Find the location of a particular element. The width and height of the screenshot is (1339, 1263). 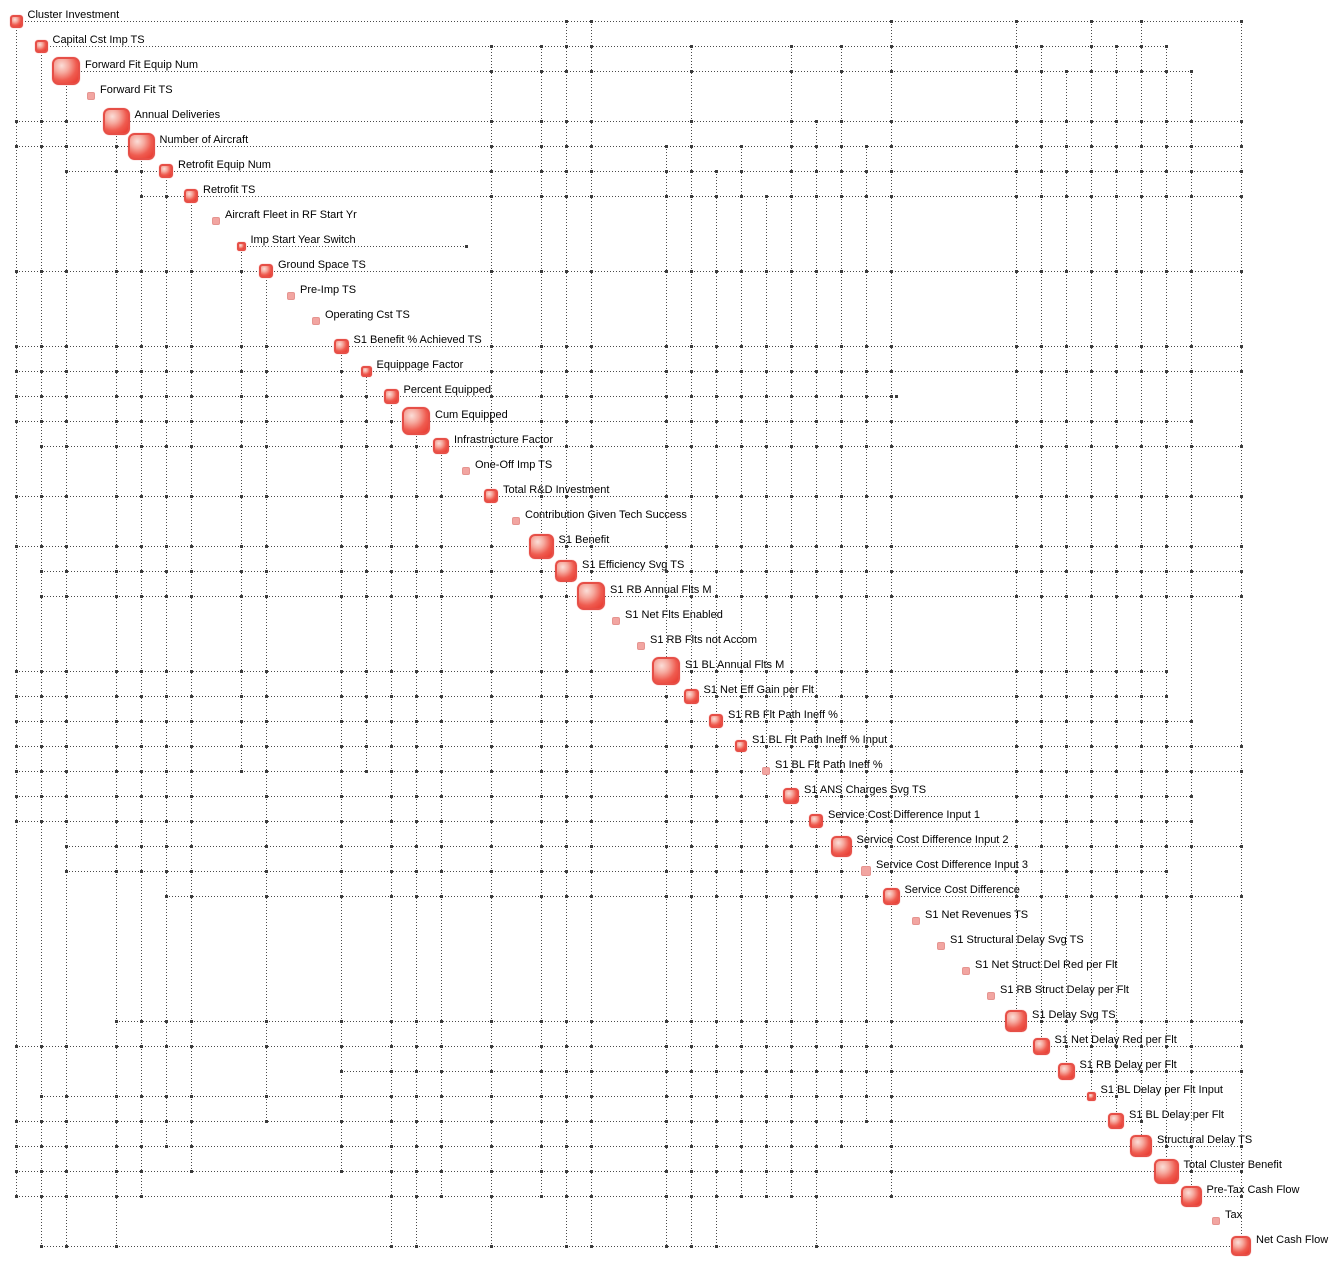

node-s1-rb-annual-flts-m is located at coordinates (591, 596).